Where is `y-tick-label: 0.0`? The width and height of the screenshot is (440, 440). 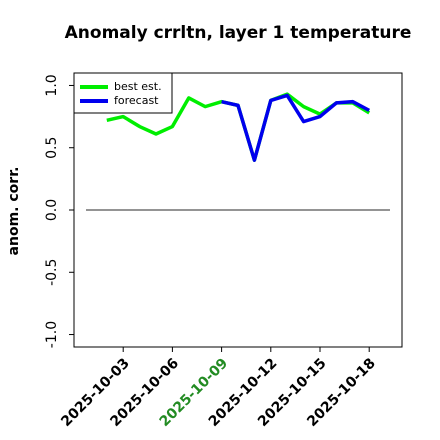
y-tick-label: 0.0 is located at coordinates (52, 210).